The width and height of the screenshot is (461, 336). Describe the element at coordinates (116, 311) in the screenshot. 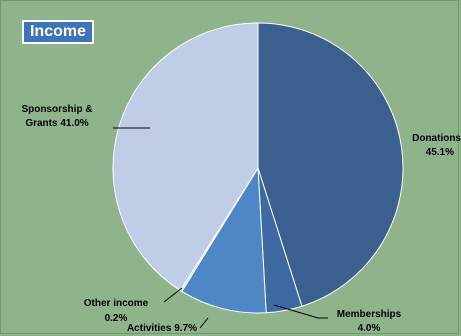

I see `data-label-other-income: Other income 0.2%` at that location.